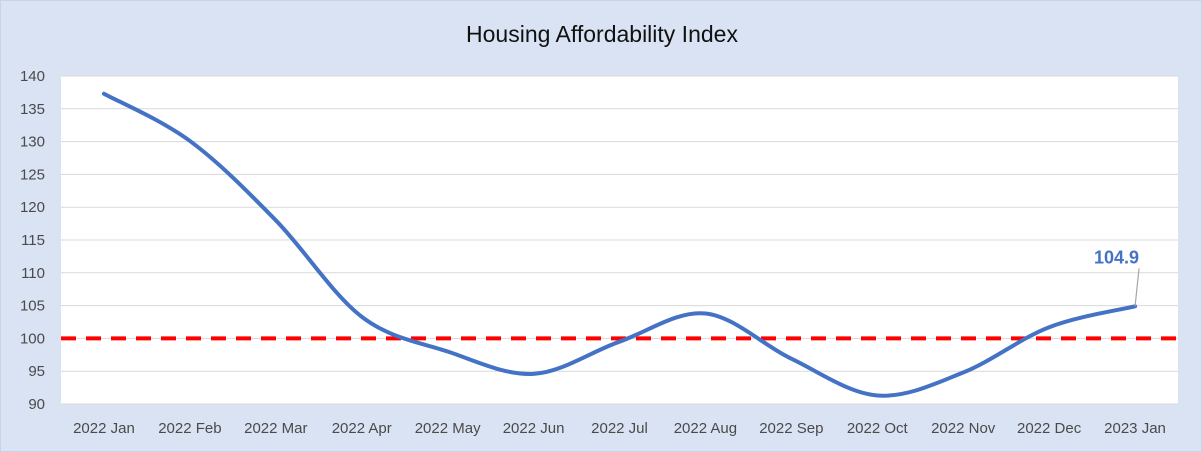 This screenshot has height=452, width=1202. Describe the element at coordinates (1137, 287) in the screenshot. I see `data-label-leader-line` at that location.